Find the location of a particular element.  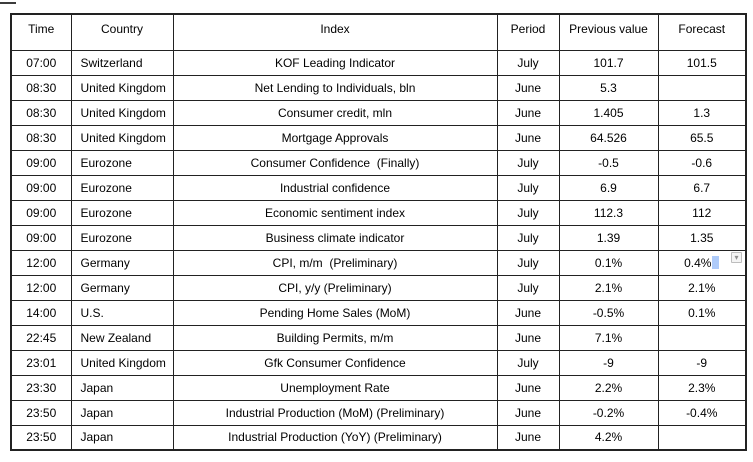

cell-forecast: 112 is located at coordinates (702, 212).